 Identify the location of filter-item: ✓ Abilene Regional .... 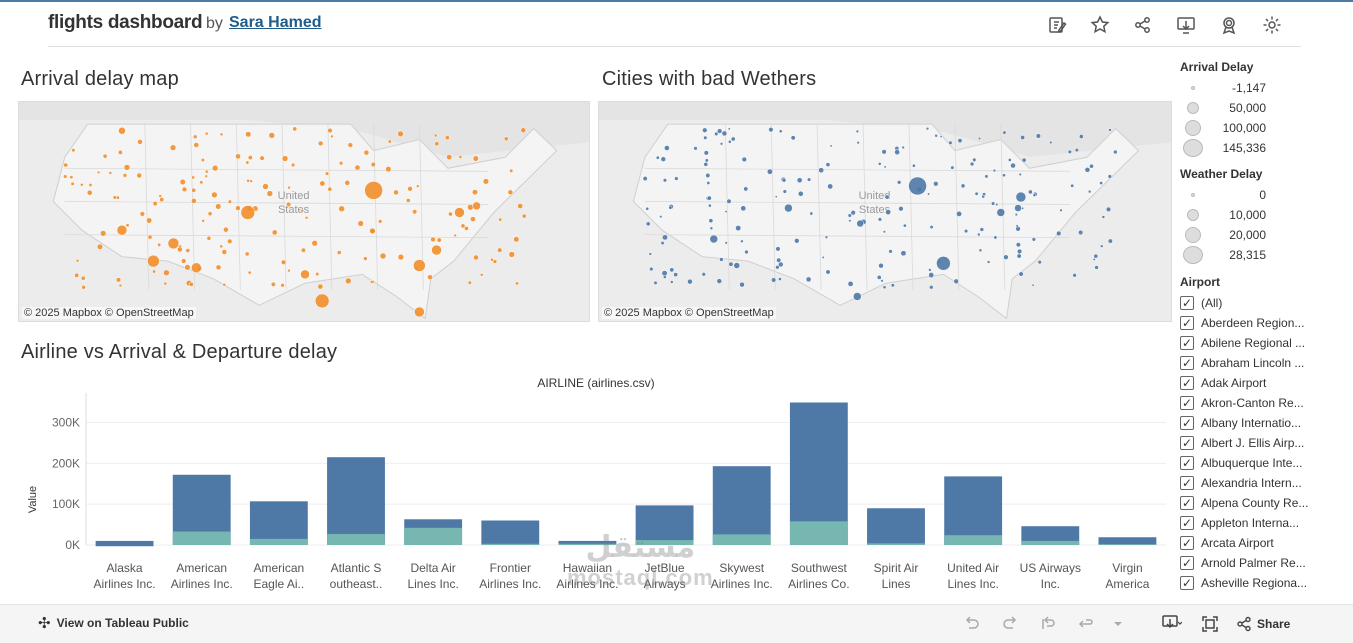
(1250, 343).